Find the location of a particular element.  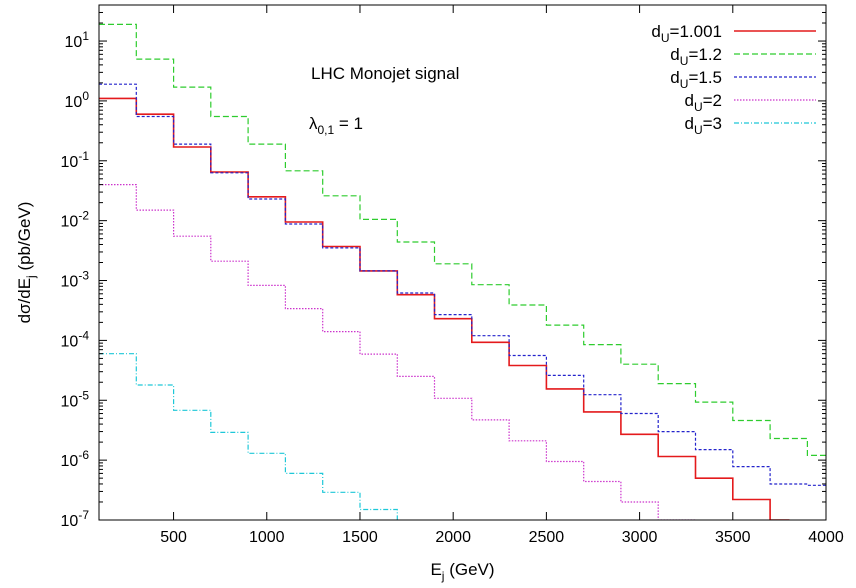

y-tick-label: 10⁻¹ is located at coordinates (75, 160).